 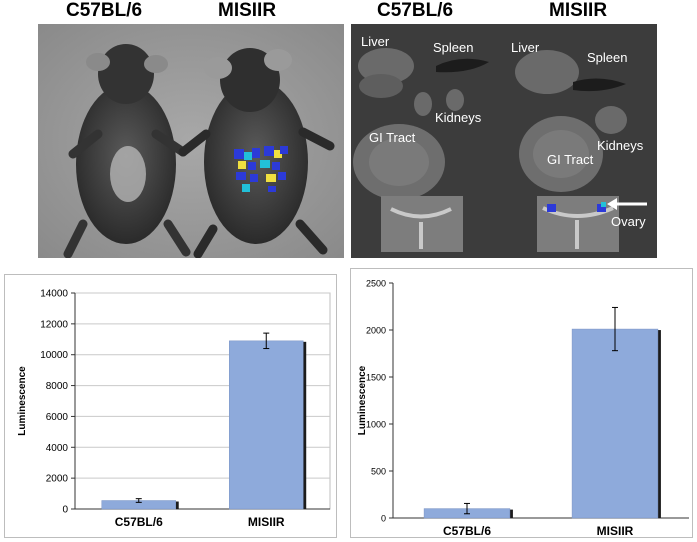 I want to click on y-tick-label: 1000, so click(x=376, y=425).